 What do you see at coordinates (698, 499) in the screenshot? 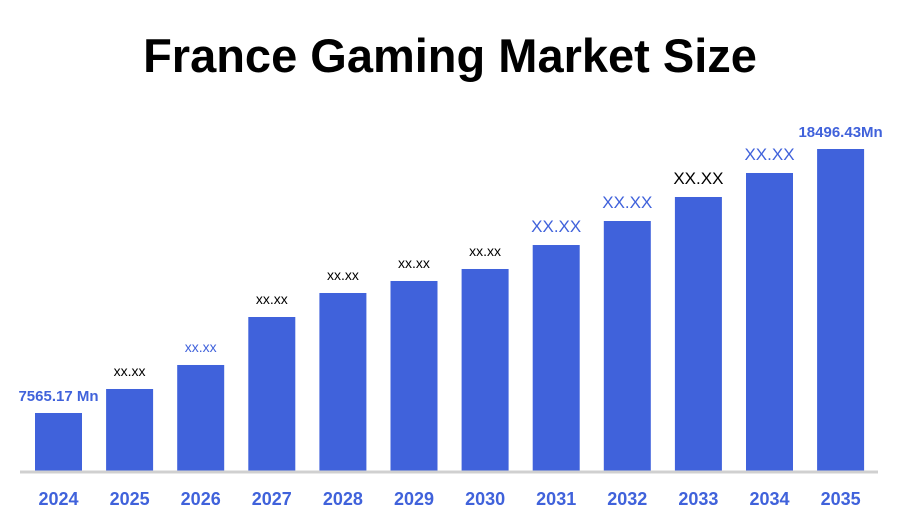
I see `x-tick-label: 2033` at bounding box center [698, 499].